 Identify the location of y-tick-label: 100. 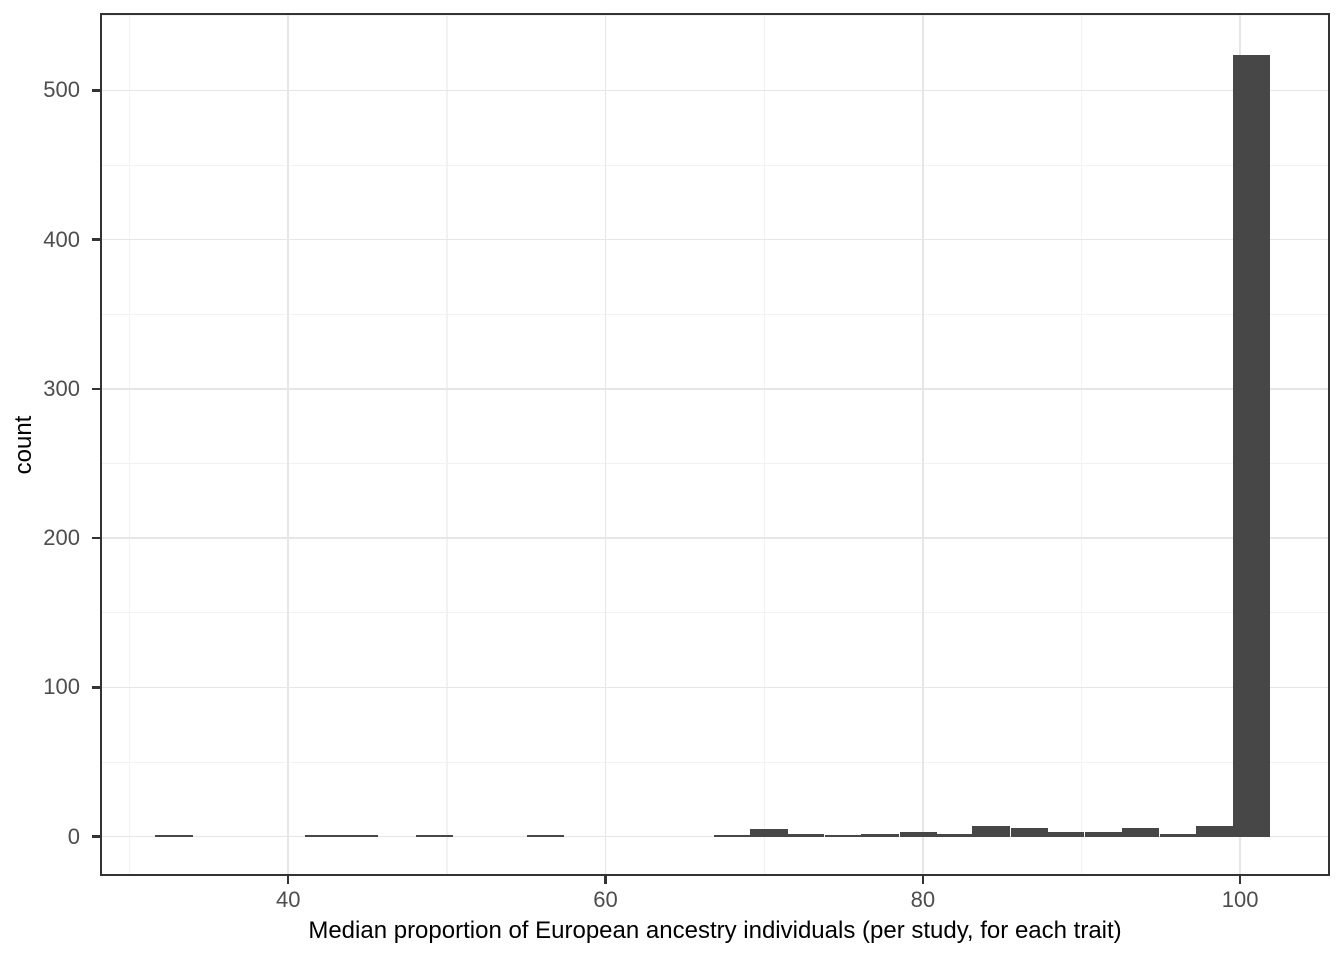
(61, 687).